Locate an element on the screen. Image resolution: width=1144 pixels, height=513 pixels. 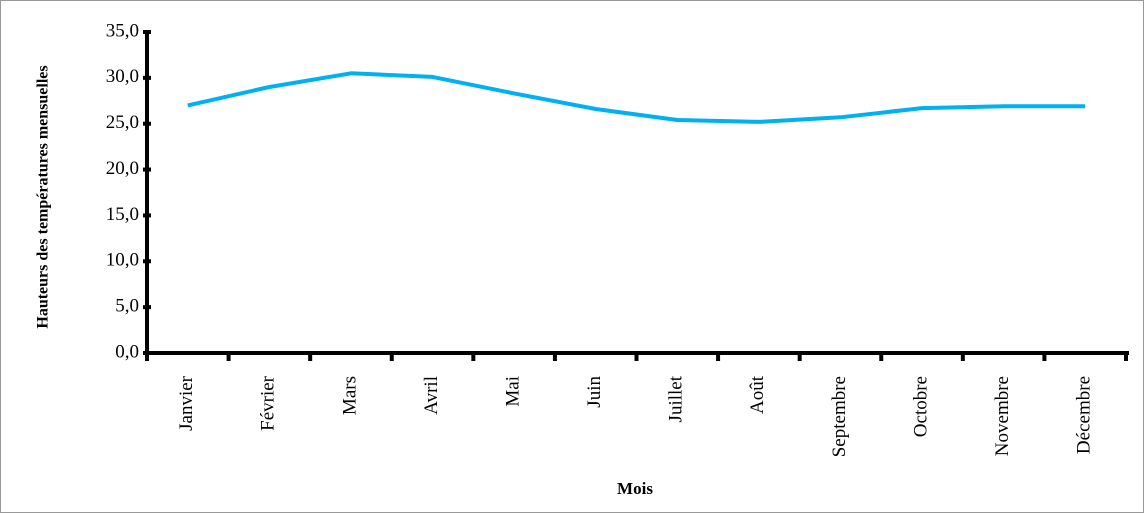
x-tick-label: Février is located at coordinates (268, 403).